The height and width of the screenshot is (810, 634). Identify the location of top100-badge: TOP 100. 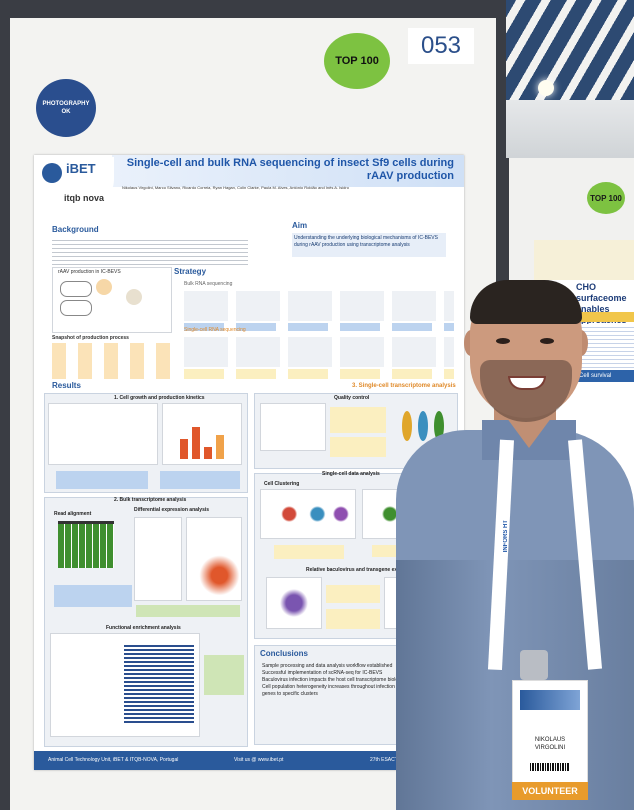
(357, 61).